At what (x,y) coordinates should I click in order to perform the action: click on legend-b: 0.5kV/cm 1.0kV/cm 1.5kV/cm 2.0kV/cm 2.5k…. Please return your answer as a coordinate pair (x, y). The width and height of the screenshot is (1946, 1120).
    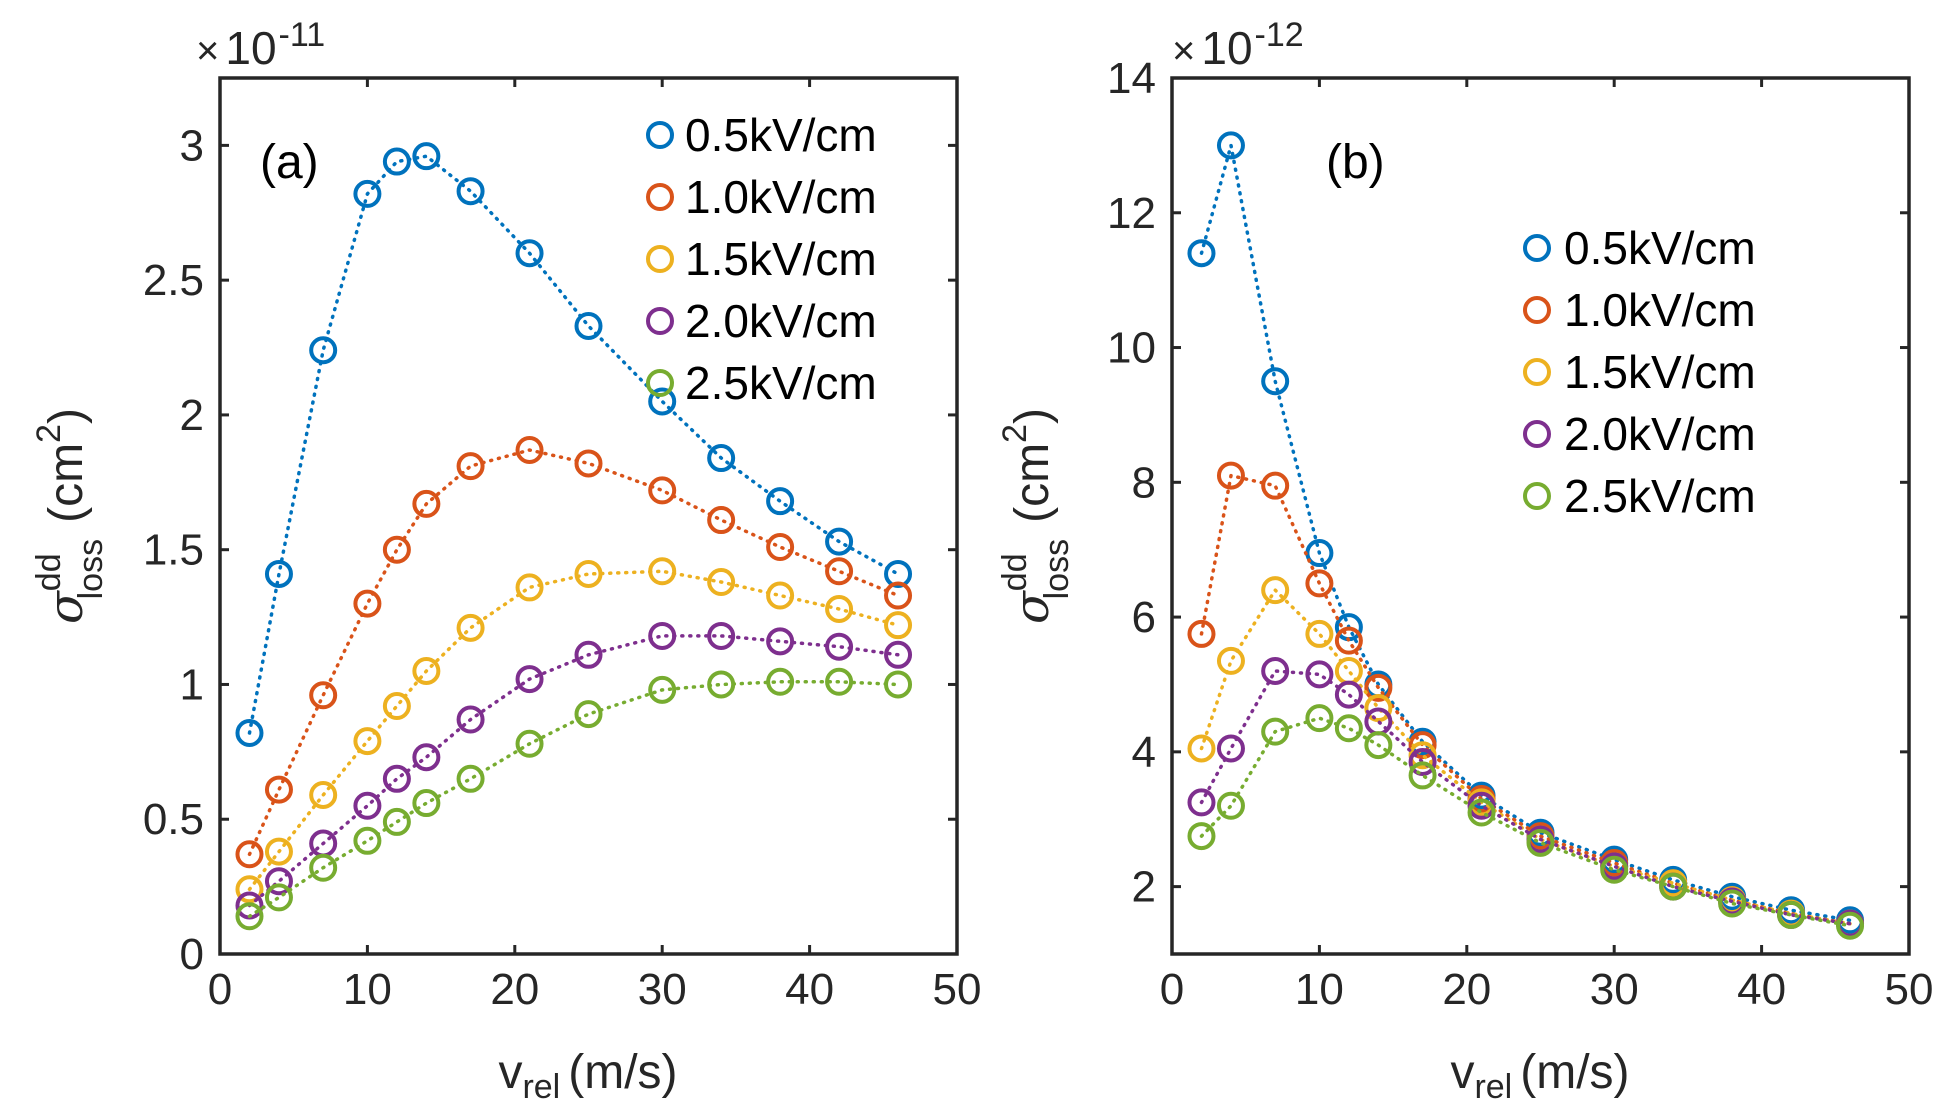
    Looking at the image, I should click on (1639, 372).